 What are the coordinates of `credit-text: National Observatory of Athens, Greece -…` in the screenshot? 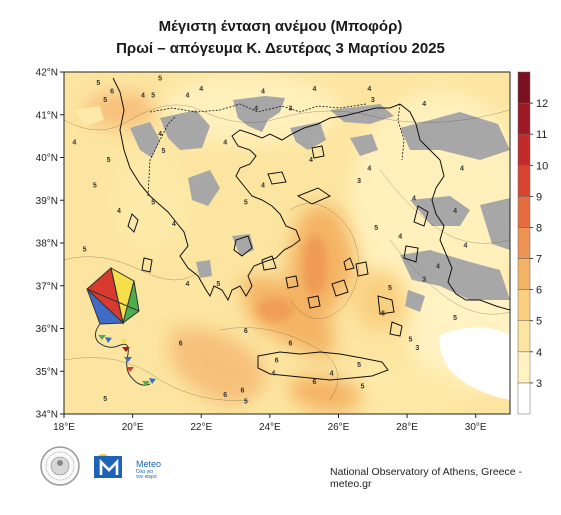 It's located at (426, 478).